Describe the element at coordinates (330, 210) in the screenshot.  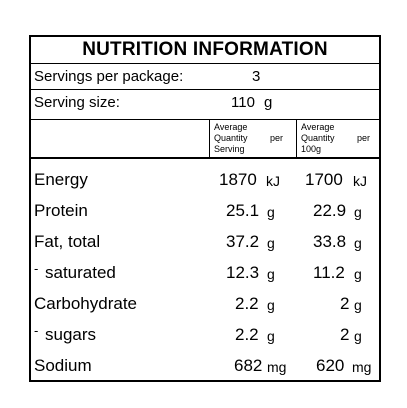
I see `protein-per-100g: 22.9` at that location.